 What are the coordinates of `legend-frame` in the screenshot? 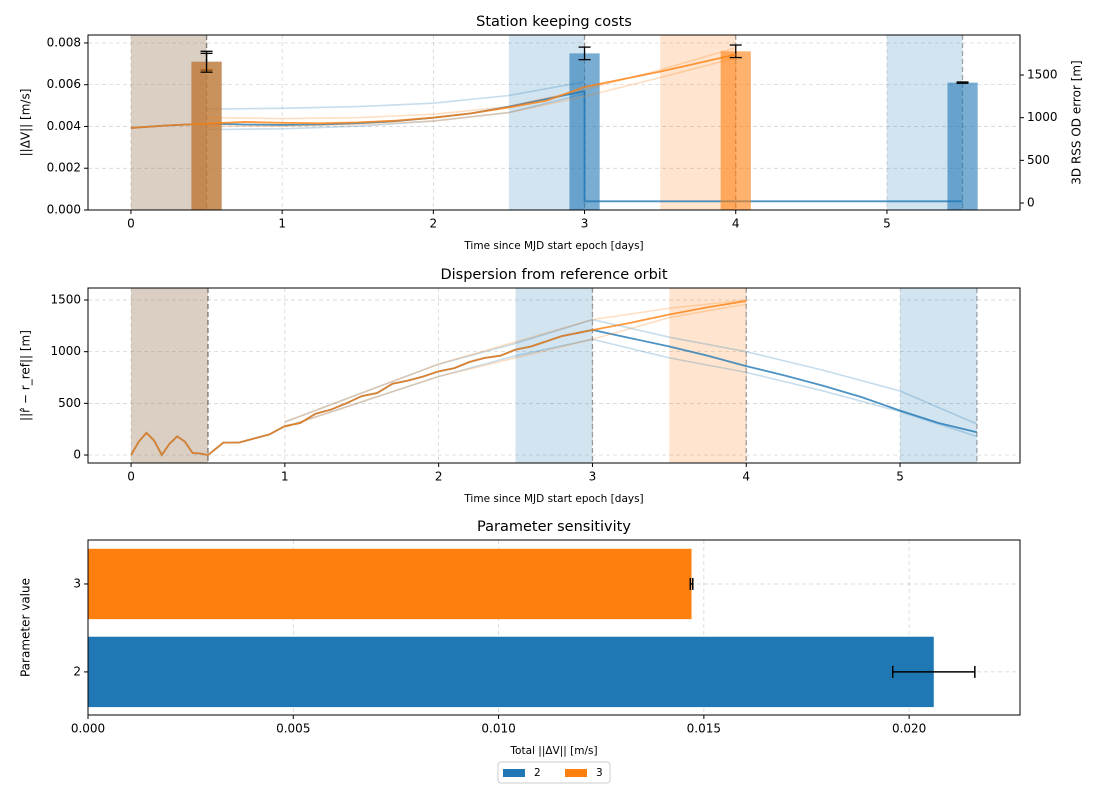 It's located at (554, 772).